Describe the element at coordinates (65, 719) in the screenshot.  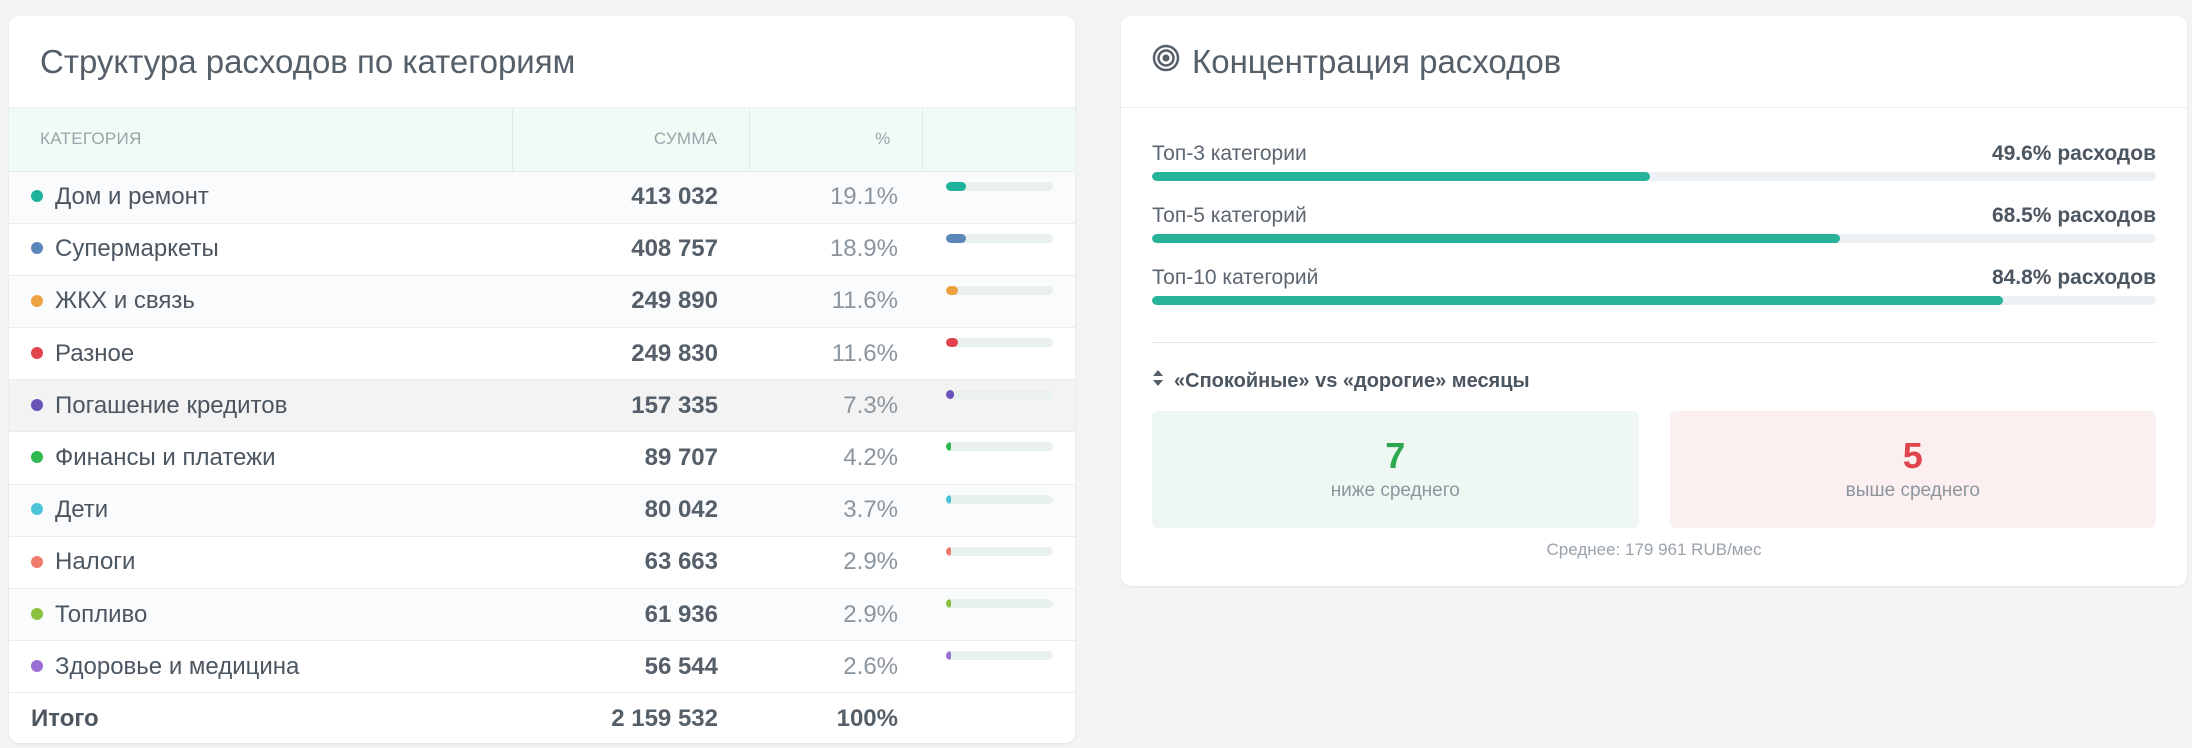
I see `total-label: Итого` at that location.